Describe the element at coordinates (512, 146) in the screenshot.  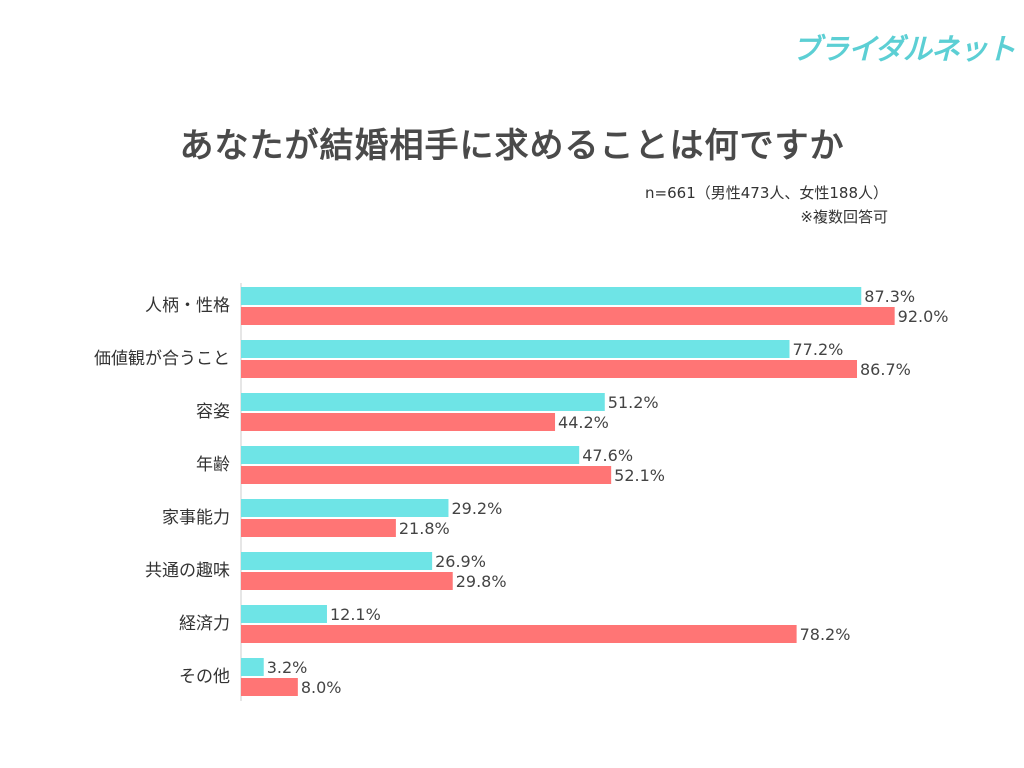
I see `chart-title: あなたが結婚相手に求めることは何ですか` at that location.